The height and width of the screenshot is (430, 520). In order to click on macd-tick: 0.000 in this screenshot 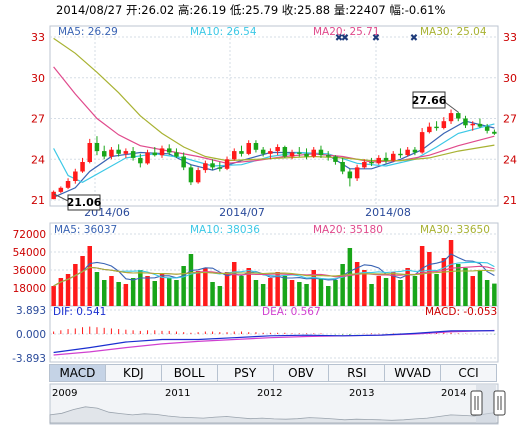, I will do `click(31, 335)`.